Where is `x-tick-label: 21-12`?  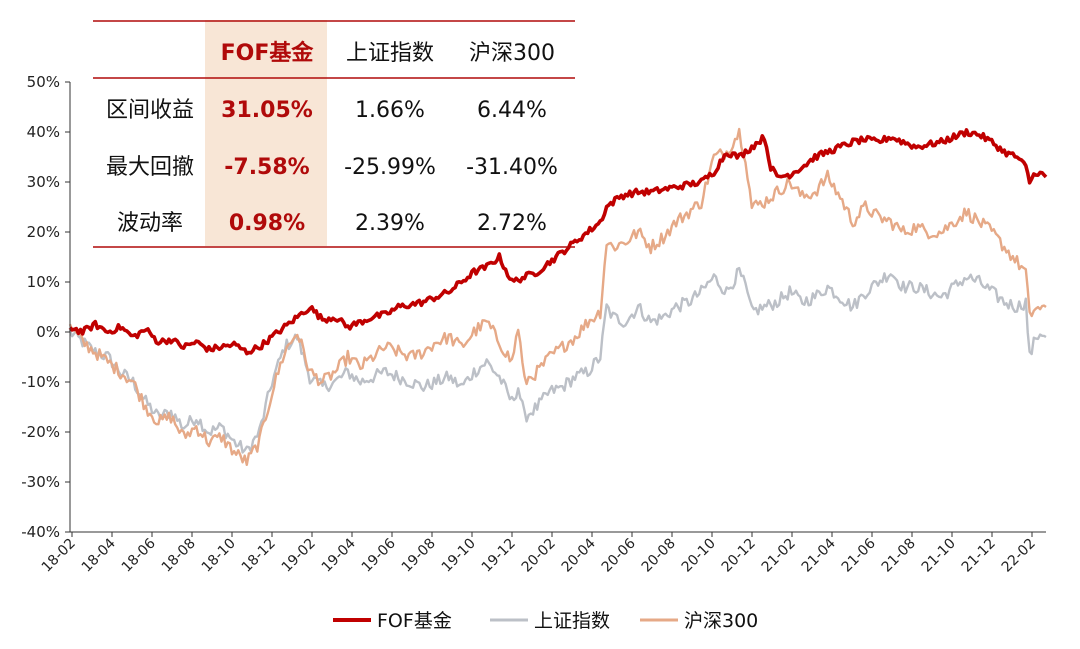 x-tick-label: 21-12 is located at coordinates (979, 556).